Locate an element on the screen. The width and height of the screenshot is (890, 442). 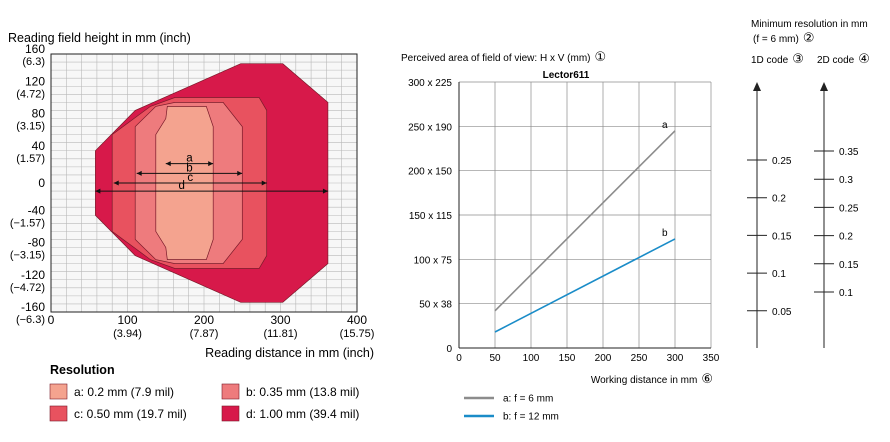
y-tick-label-mm: -40 is located at coordinates (37, 210).